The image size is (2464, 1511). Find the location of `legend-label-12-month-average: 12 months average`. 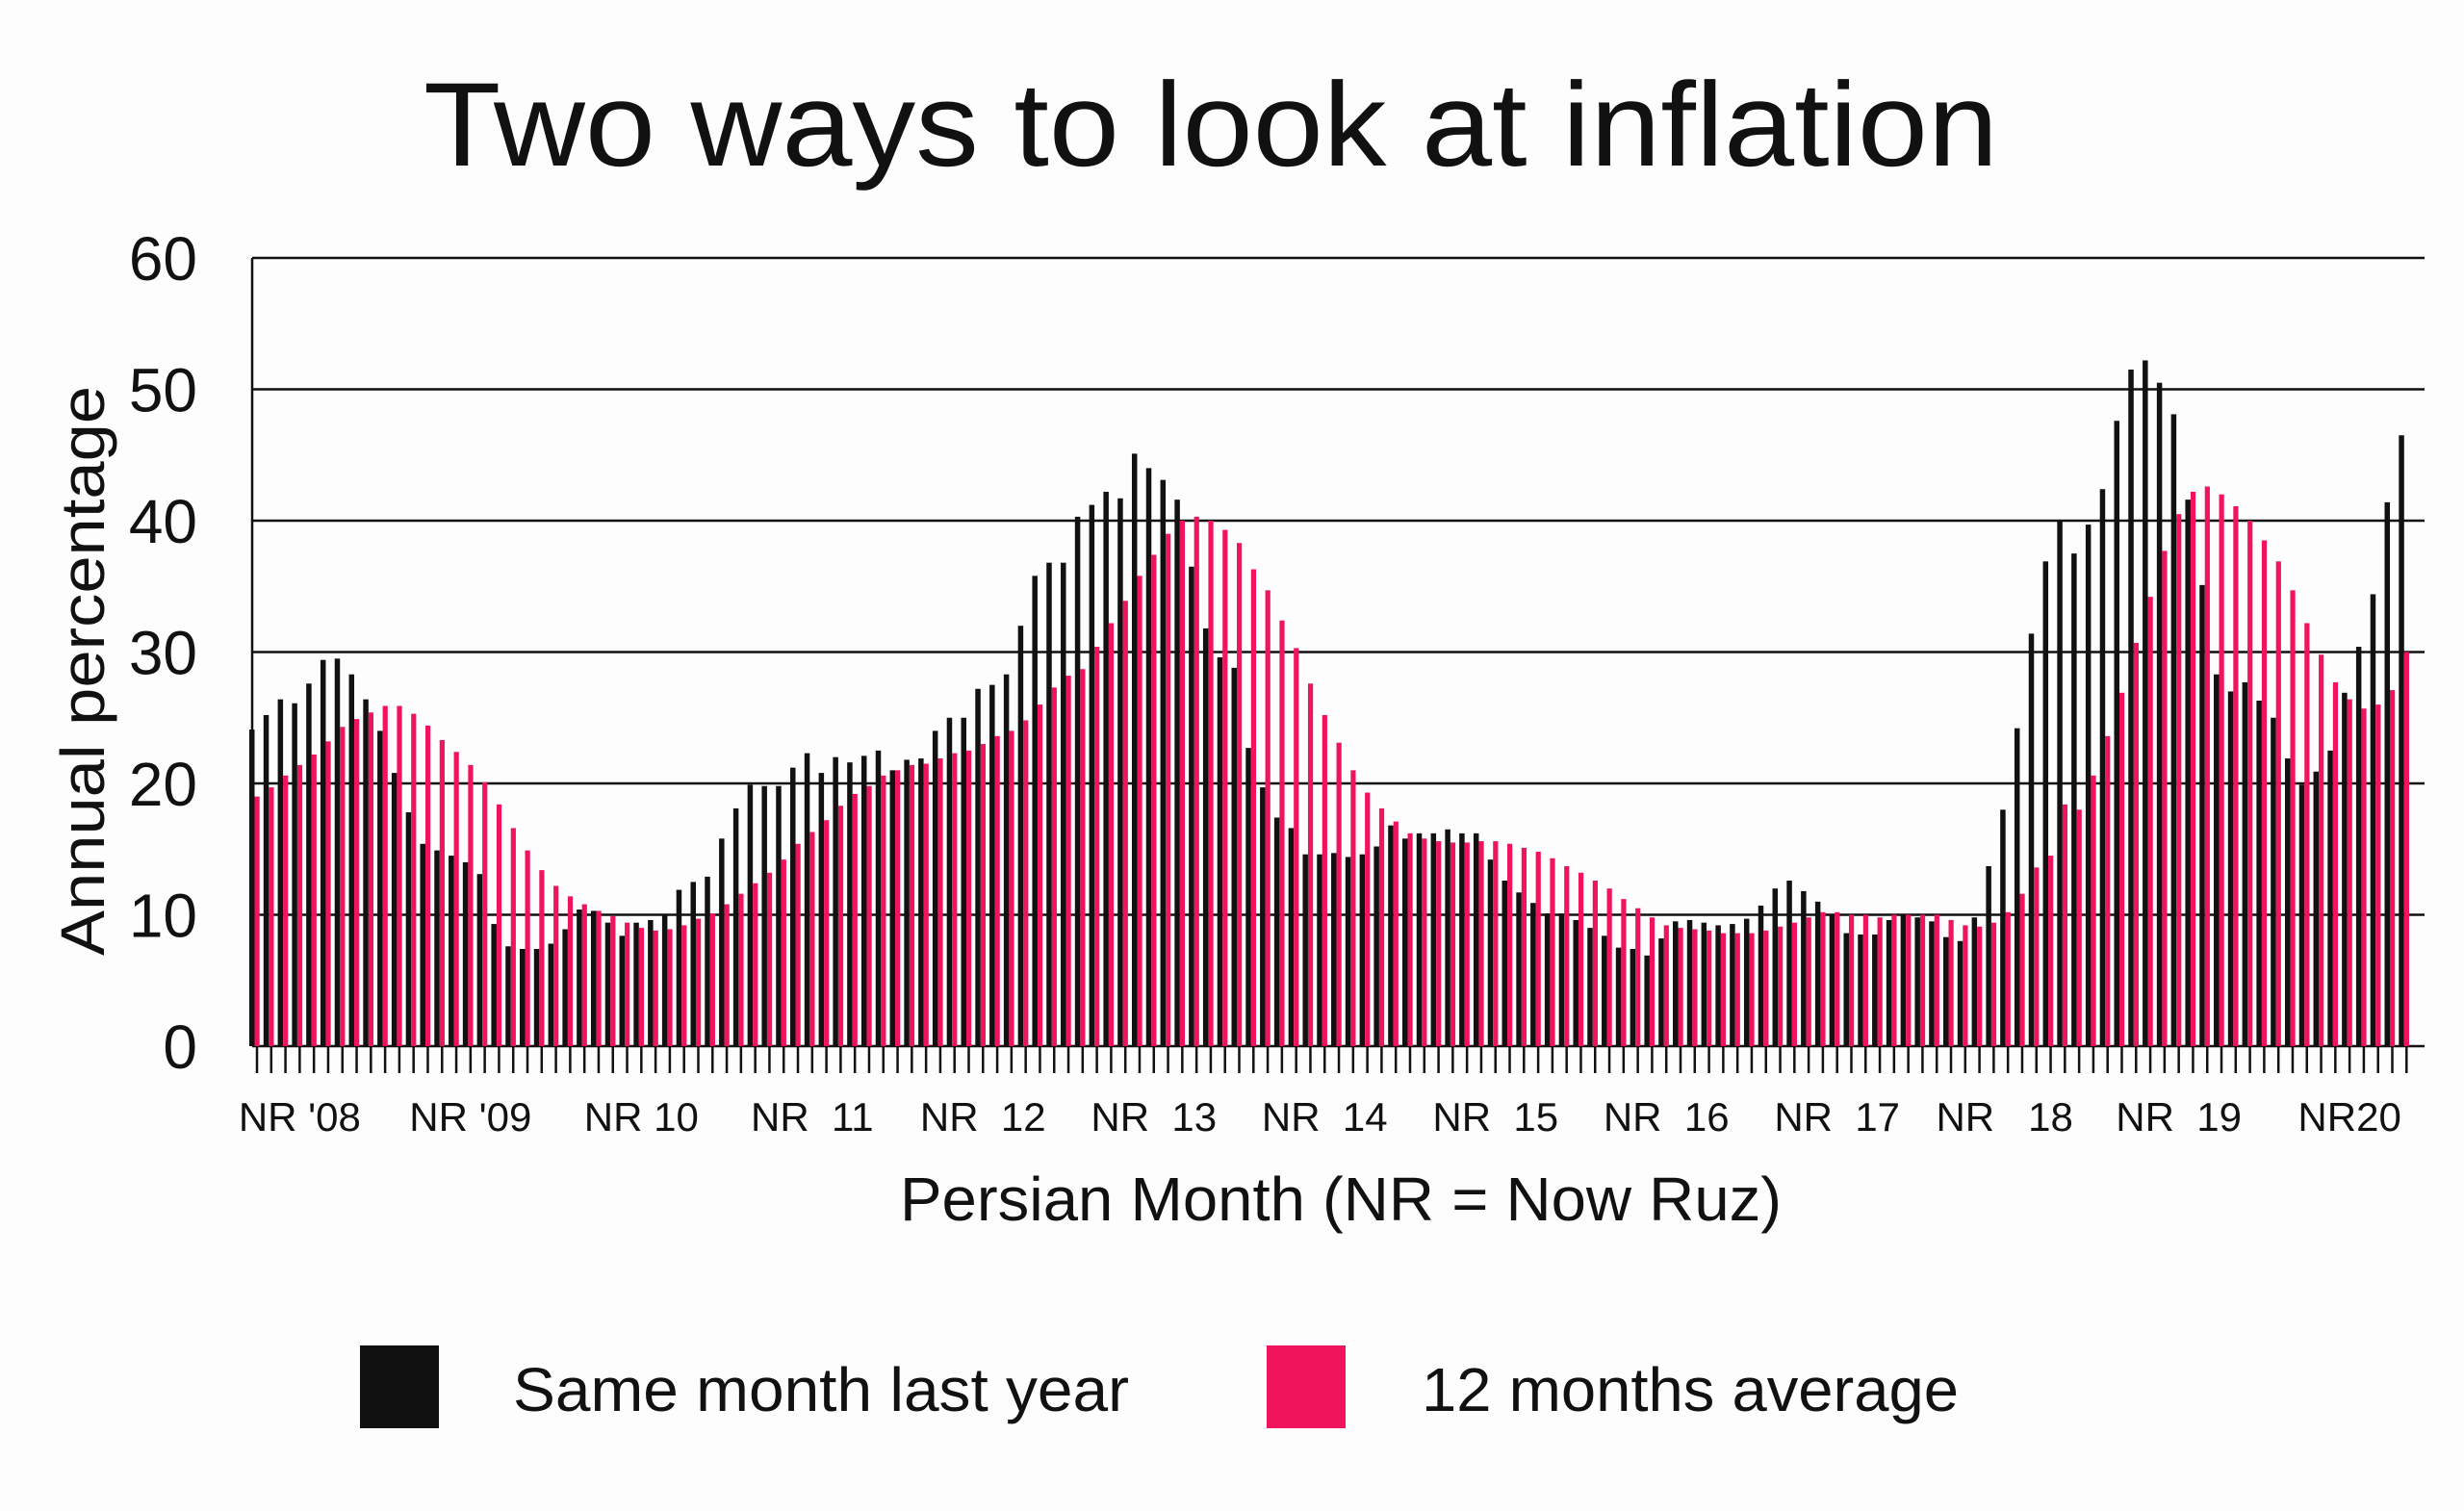

legend-label-12-month-average: 12 months average is located at coordinates (1690, 1389).